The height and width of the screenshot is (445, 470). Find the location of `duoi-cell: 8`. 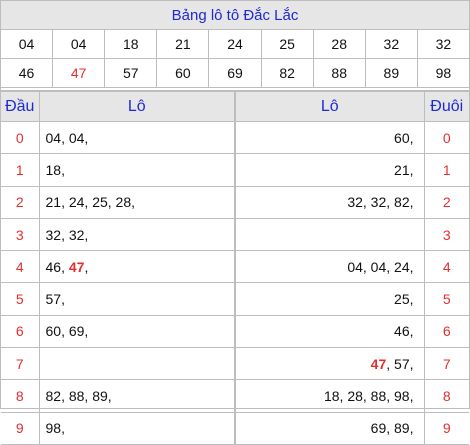

duoi-cell: 8 is located at coordinates (446, 396).